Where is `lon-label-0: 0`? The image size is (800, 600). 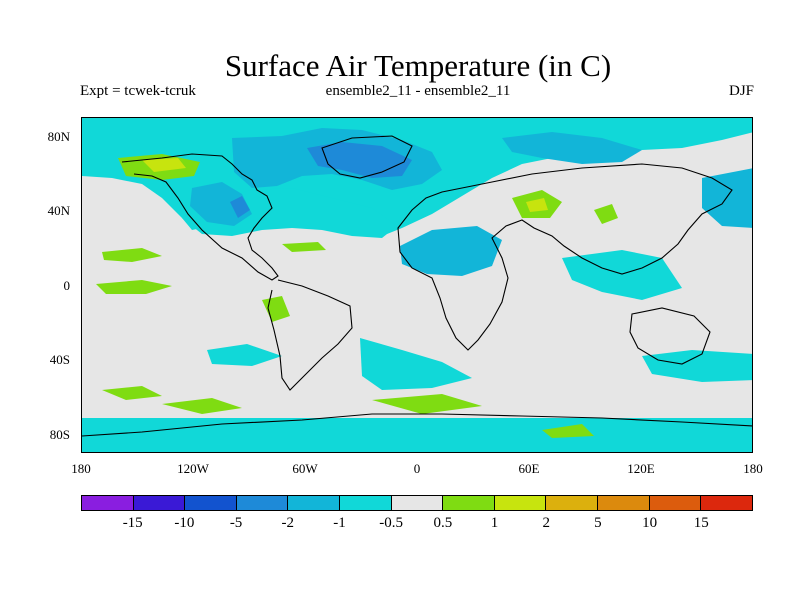 lon-label-0: 0 is located at coordinates (417, 468).